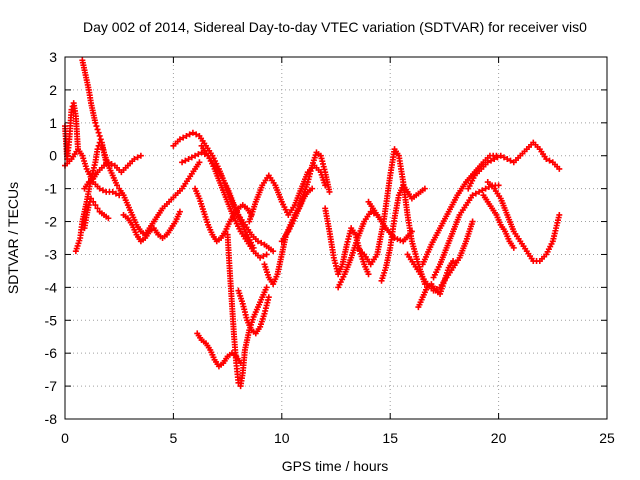 The height and width of the screenshot is (480, 640). Describe the element at coordinates (51, 287) in the screenshot. I see `y-tick-label: -4` at that location.